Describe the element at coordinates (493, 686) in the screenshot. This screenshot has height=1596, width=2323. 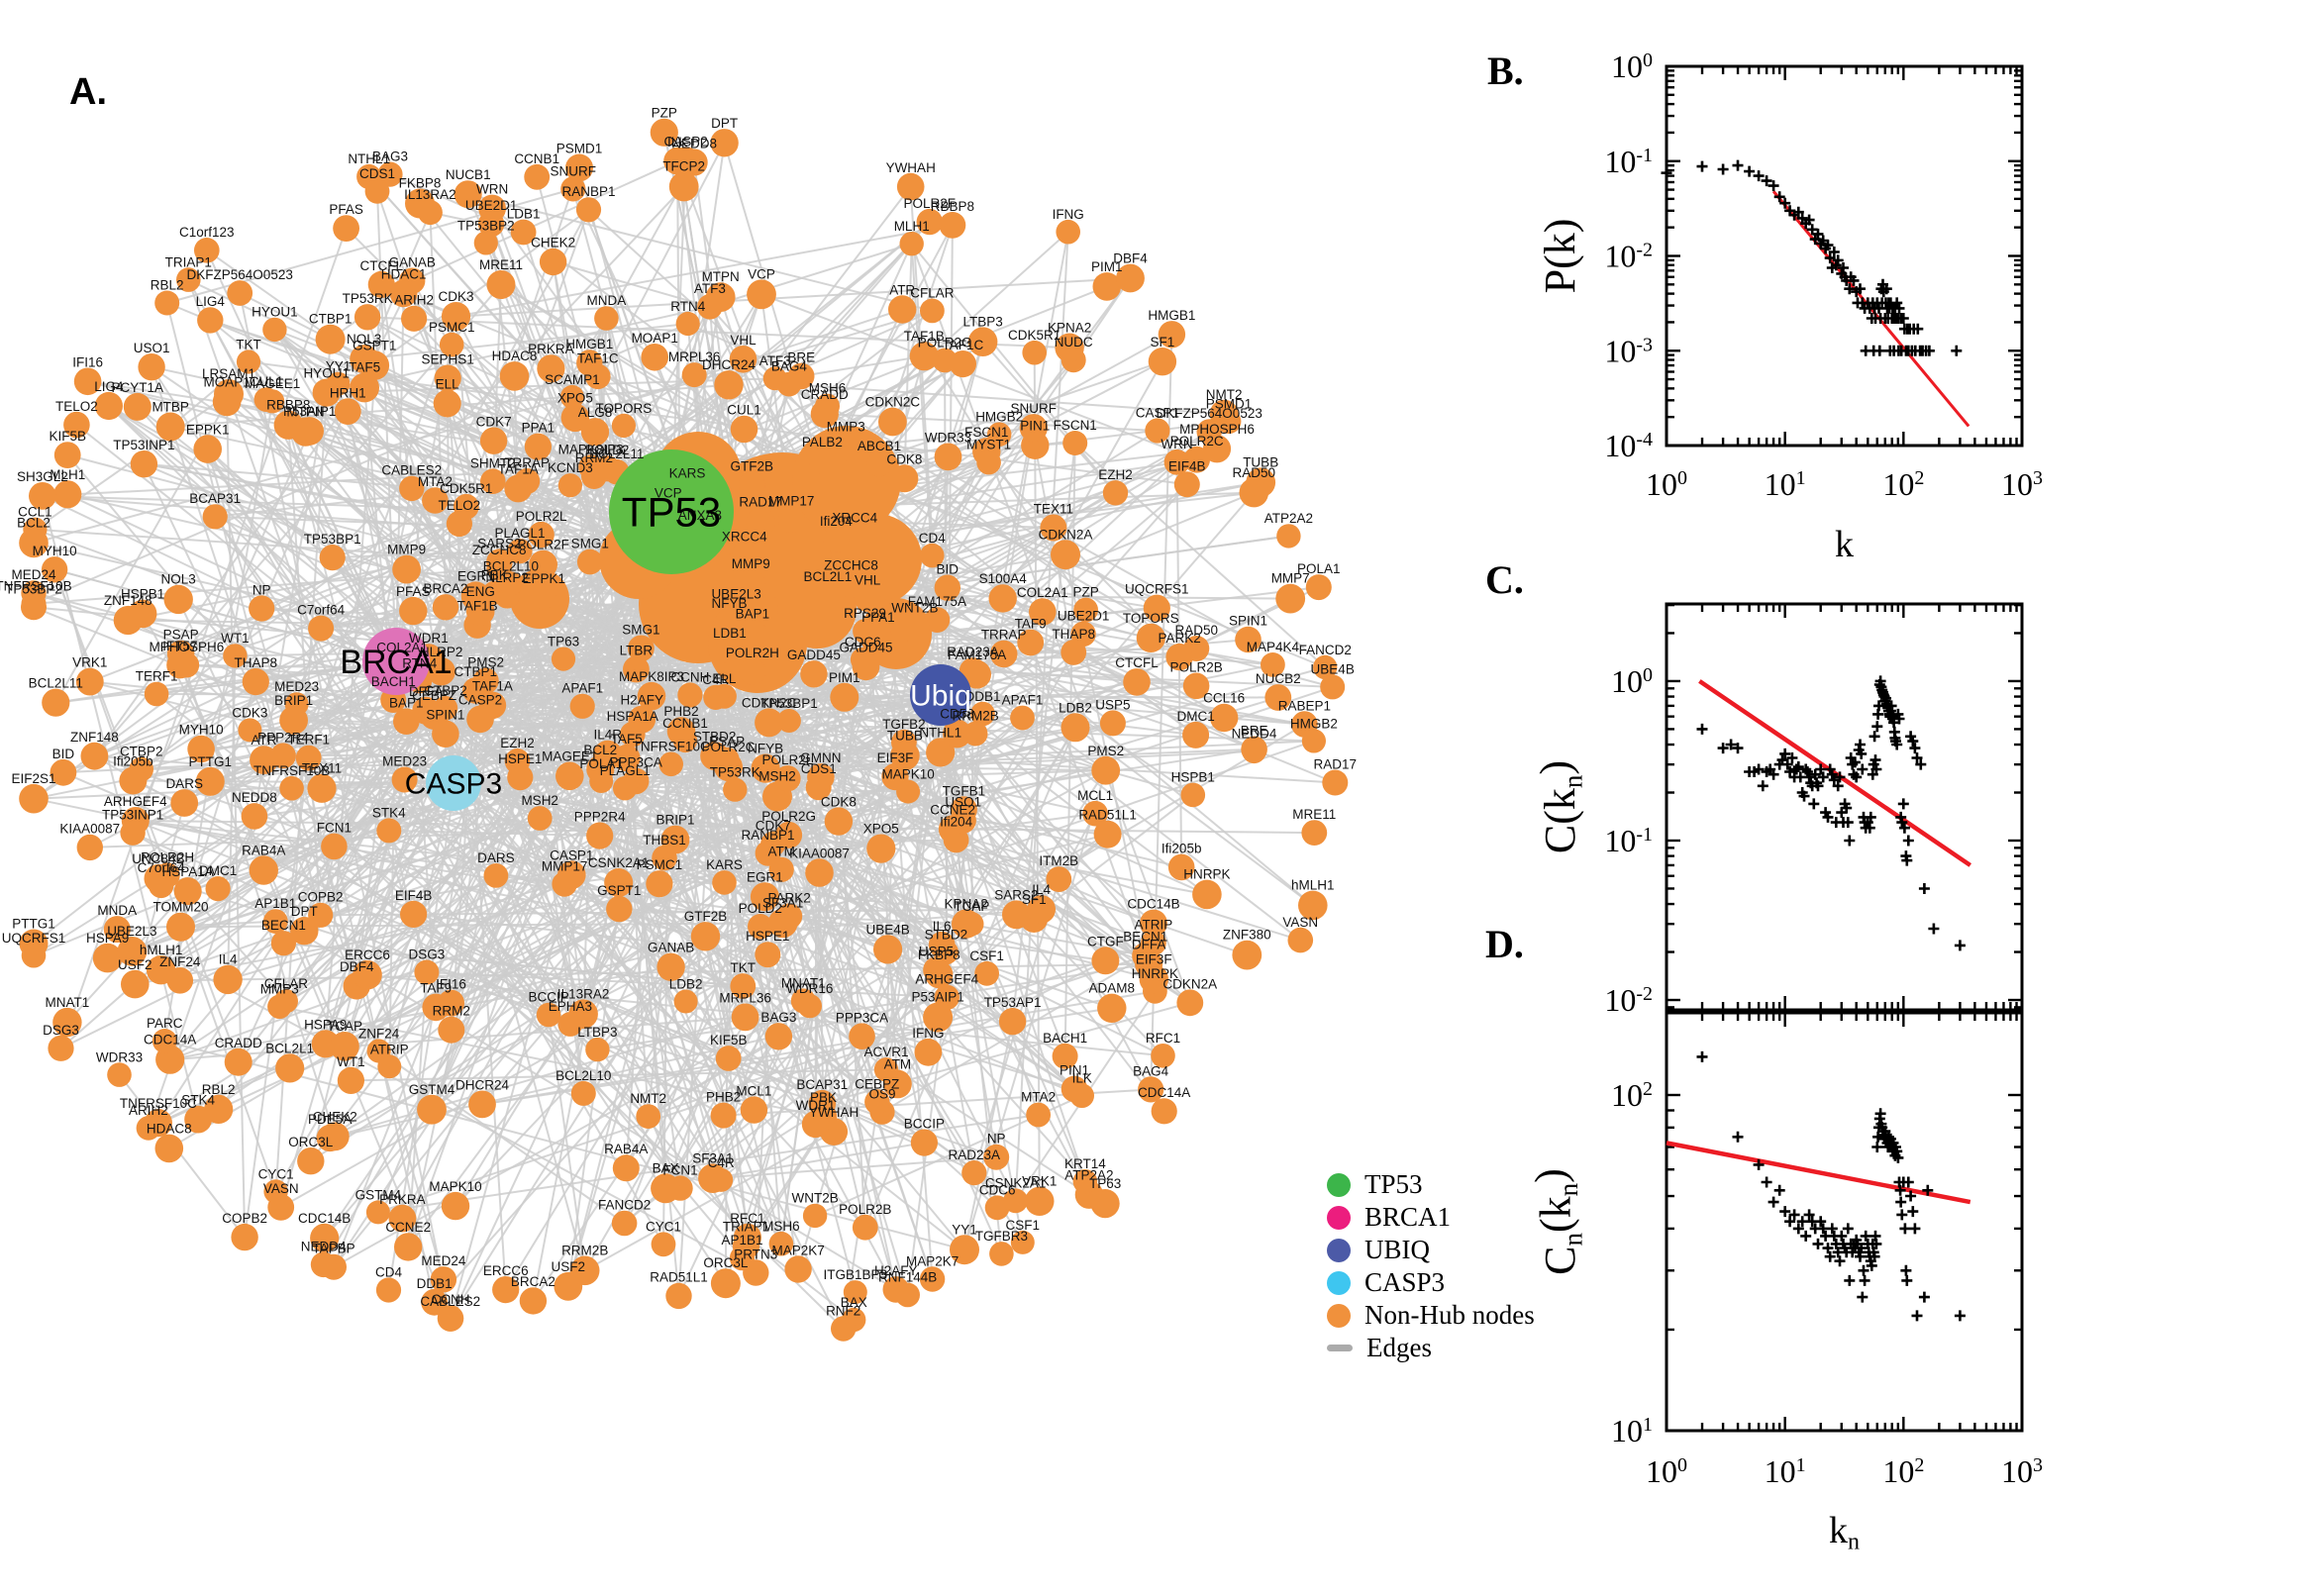
I see `network-node-label: TAF1A` at that location.